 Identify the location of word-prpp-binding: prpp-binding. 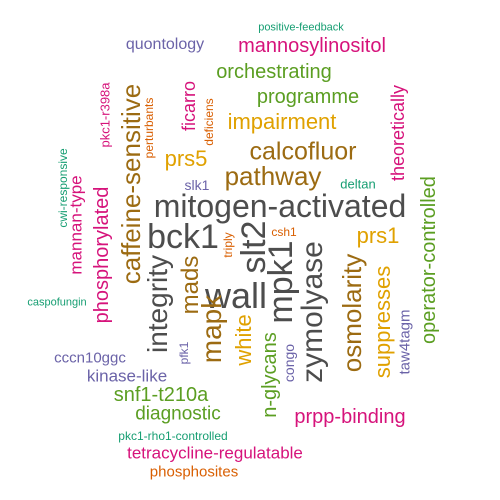
(350, 417).